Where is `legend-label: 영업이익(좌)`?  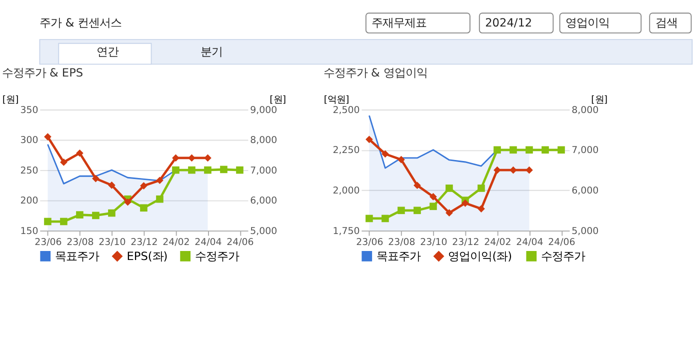
legend-label: 영업이익(좌) is located at coordinates (480, 256).